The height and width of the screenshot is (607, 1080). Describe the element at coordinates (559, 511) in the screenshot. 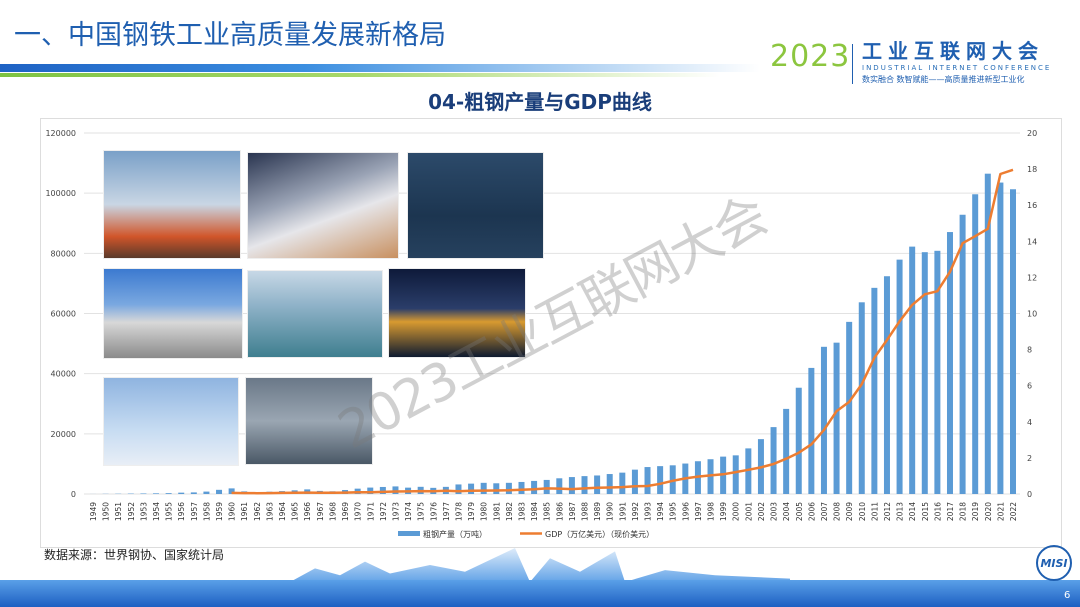

I see `x-tick-label: 1986` at that location.